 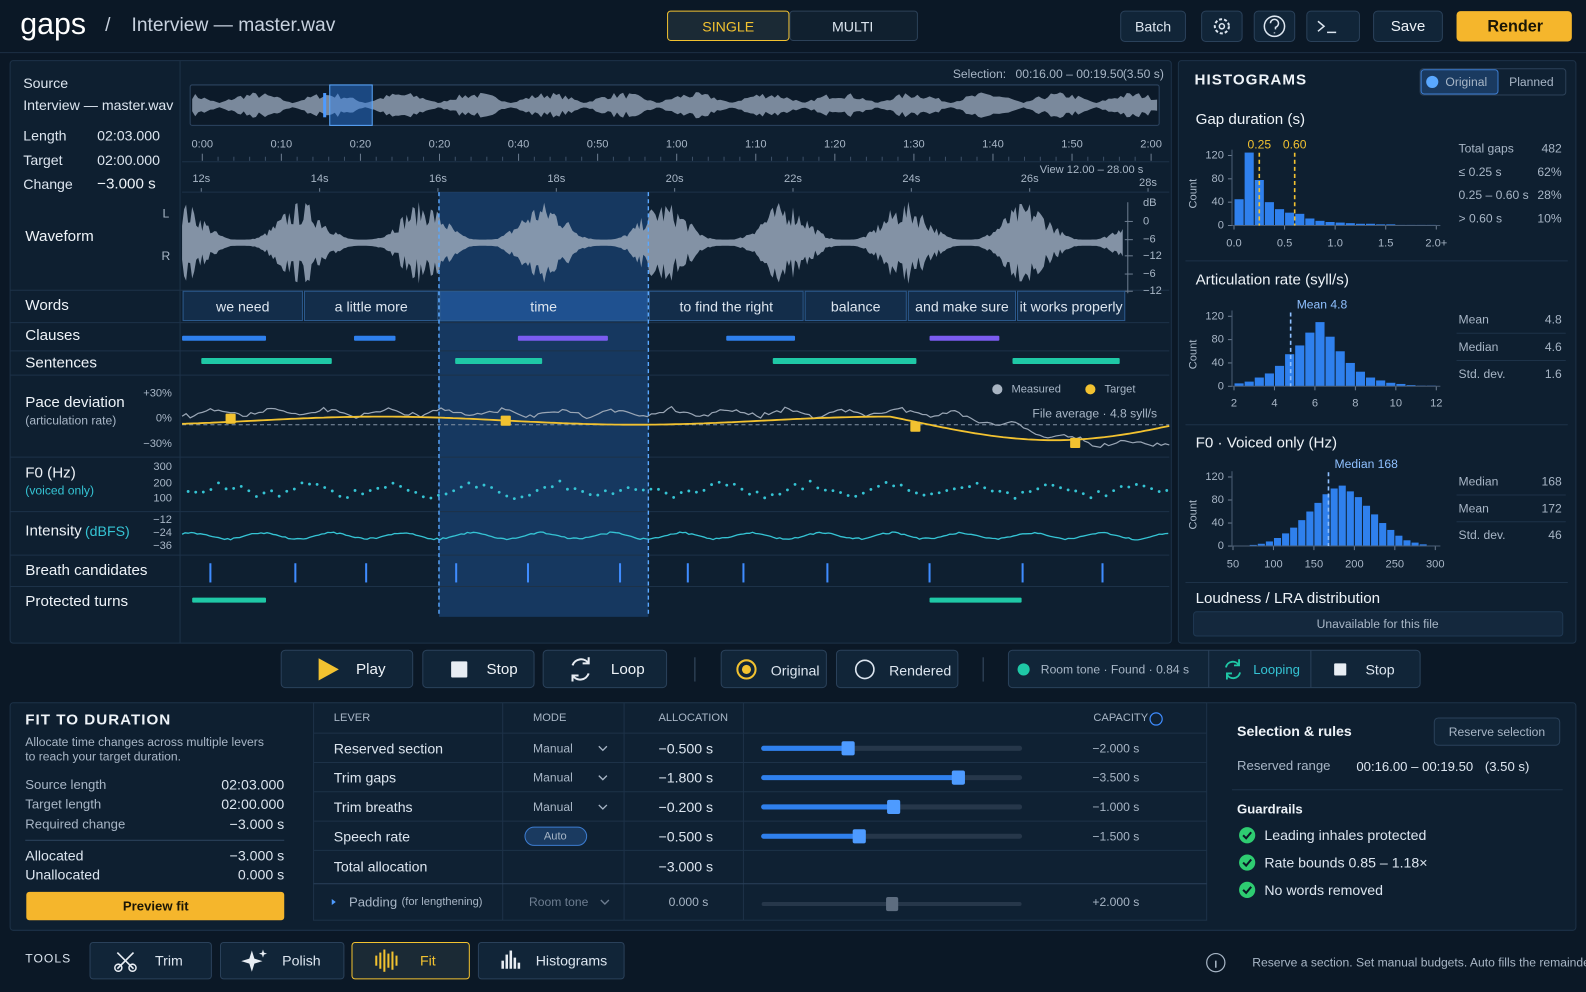 I want to click on chevron, so click(x=605, y=902).